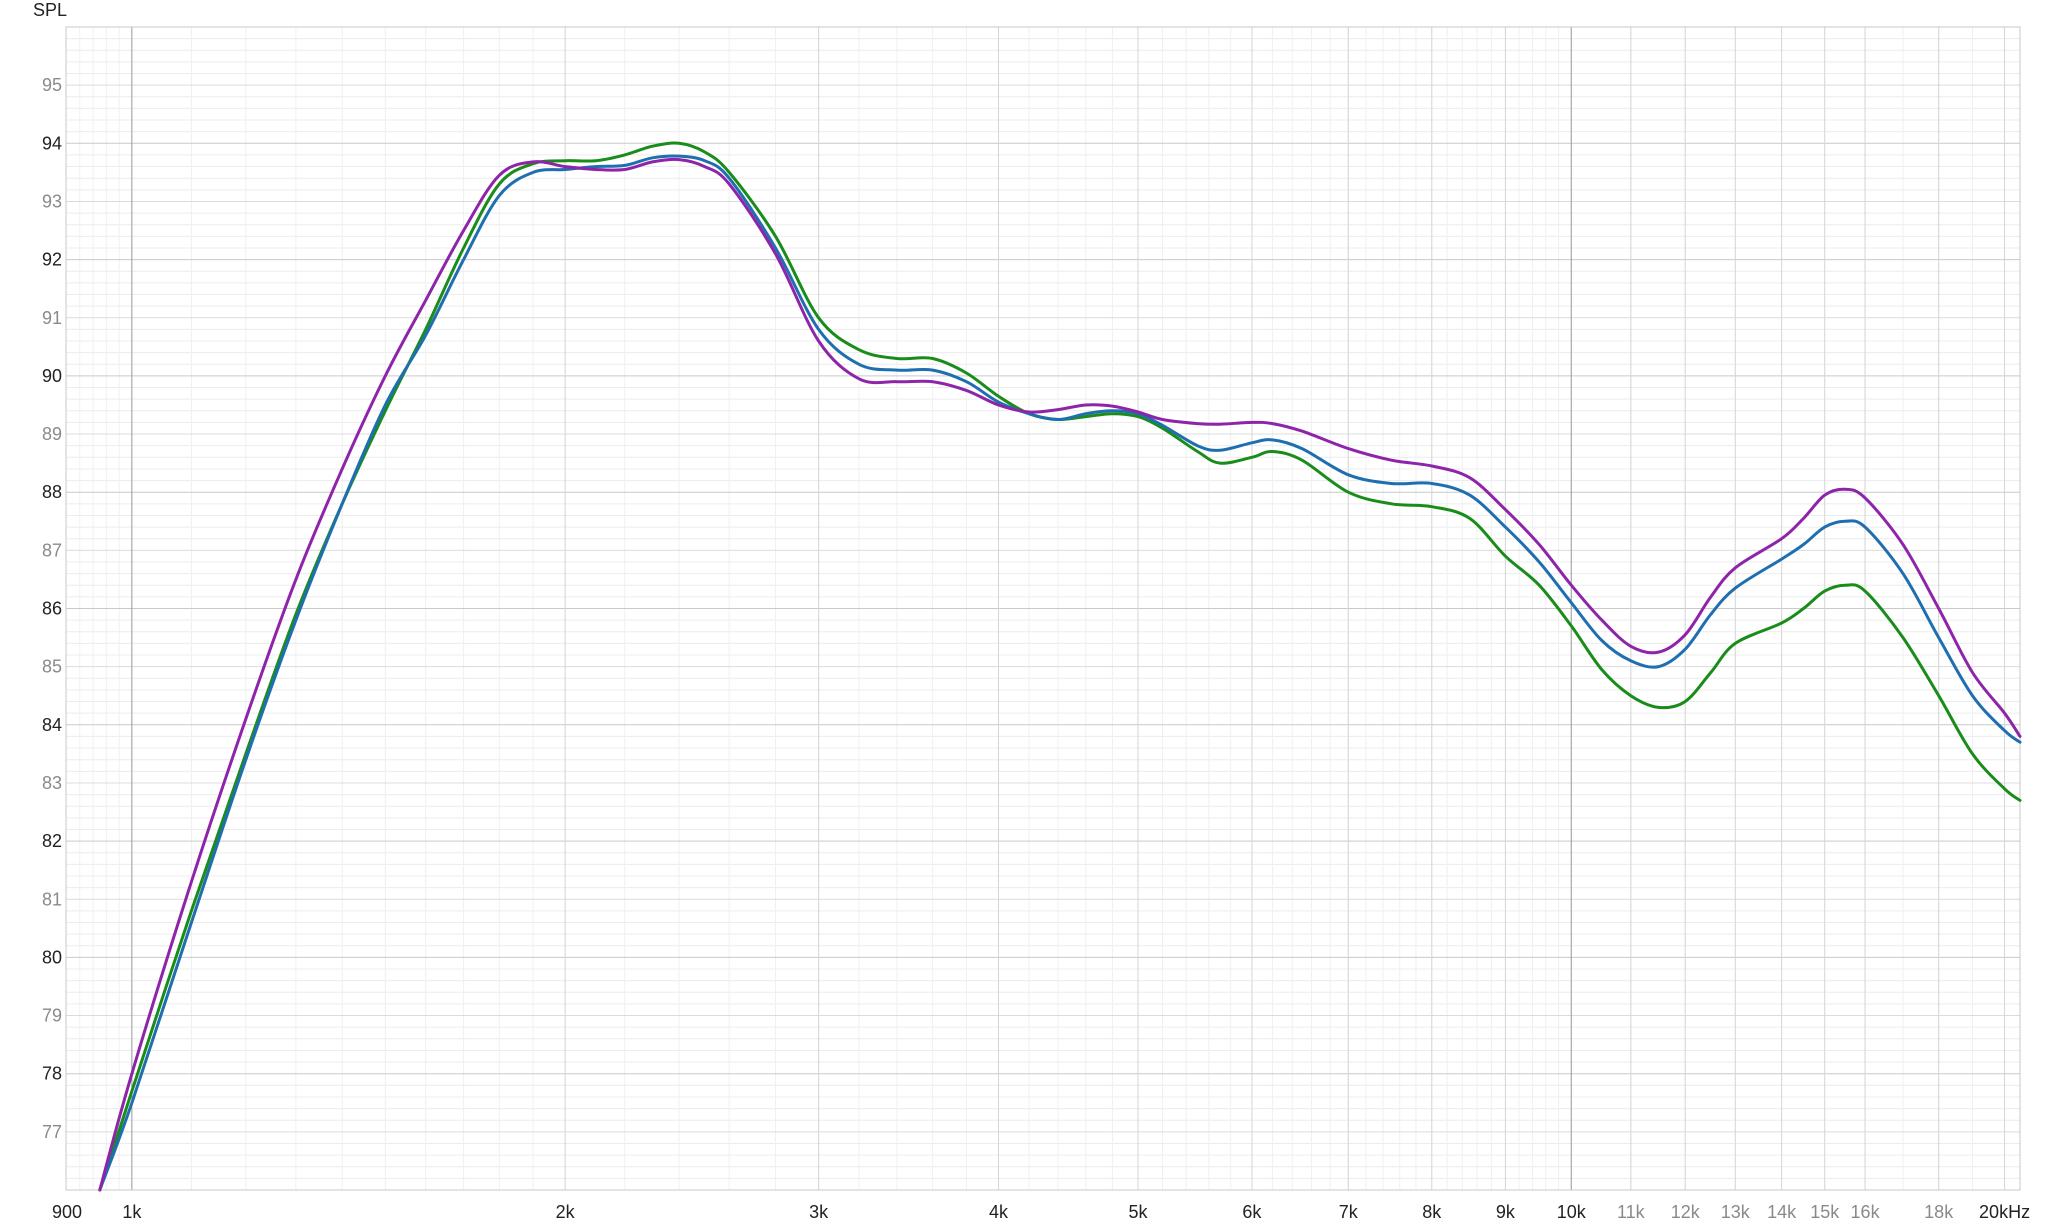 Image resolution: width=2048 pixels, height=1227 pixels. I want to click on y-axis-ticks: 77 78 79 80 81 82 83 84 85 86 87 88 89 90 91 92 93 94 95, so click(52, 608).